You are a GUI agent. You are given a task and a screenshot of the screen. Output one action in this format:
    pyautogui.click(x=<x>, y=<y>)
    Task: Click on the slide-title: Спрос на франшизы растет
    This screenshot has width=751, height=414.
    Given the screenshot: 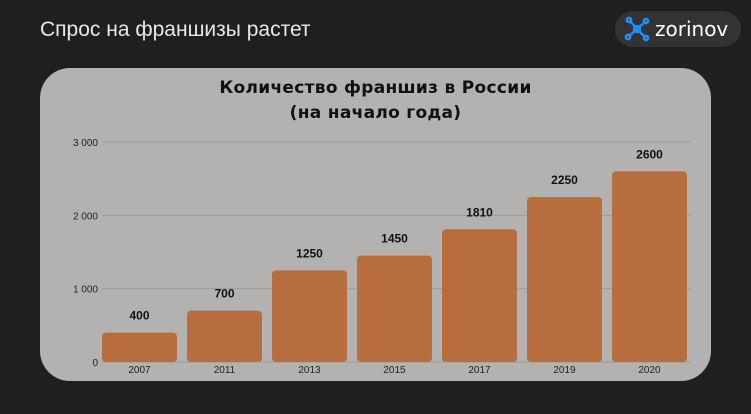 What is the action you would take?
    pyautogui.click(x=175, y=29)
    